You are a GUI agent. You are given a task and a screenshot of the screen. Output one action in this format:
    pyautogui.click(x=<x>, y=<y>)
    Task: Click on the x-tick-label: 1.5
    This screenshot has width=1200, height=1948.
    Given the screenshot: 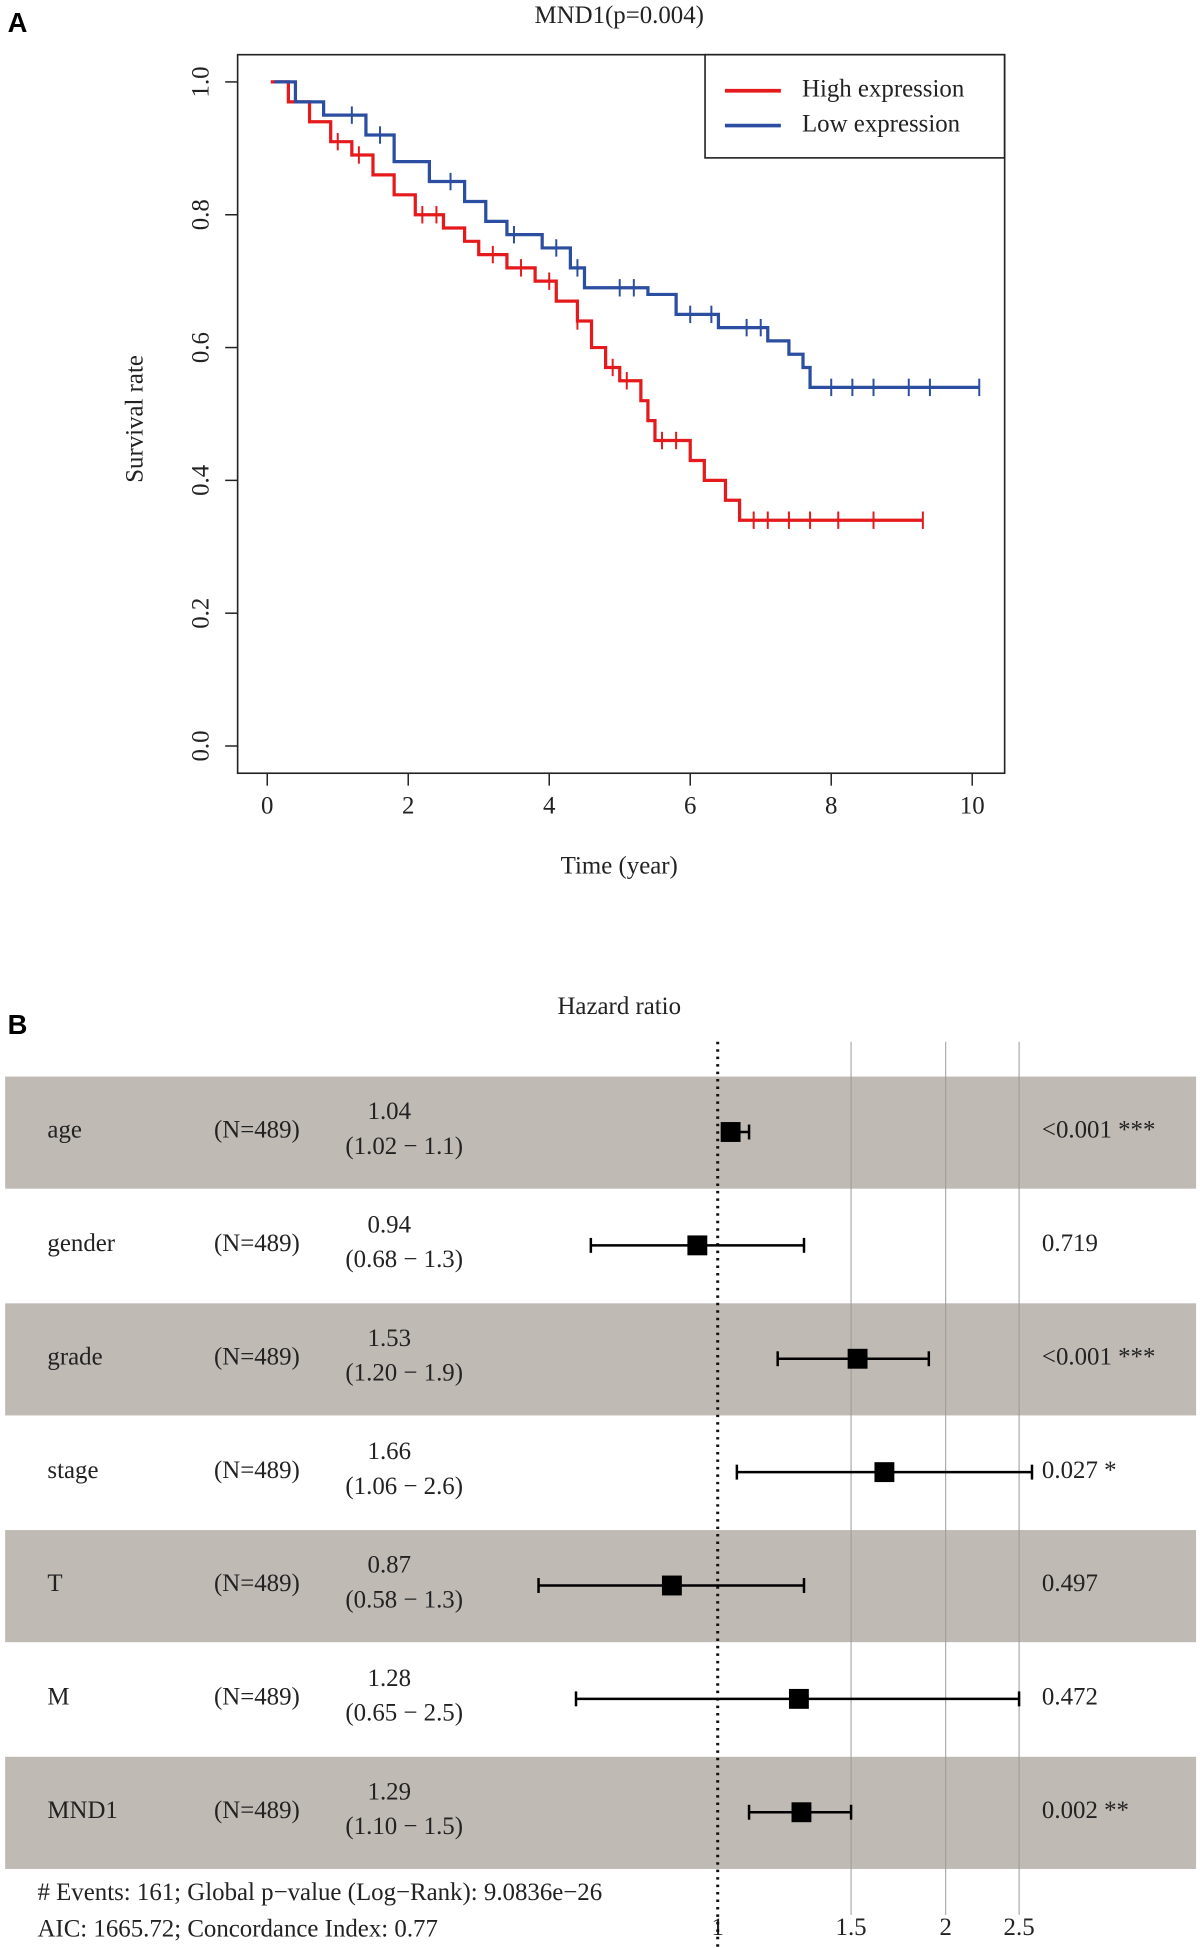 What is the action you would take?
    pyautogui.click(x=851, y=1927)
    